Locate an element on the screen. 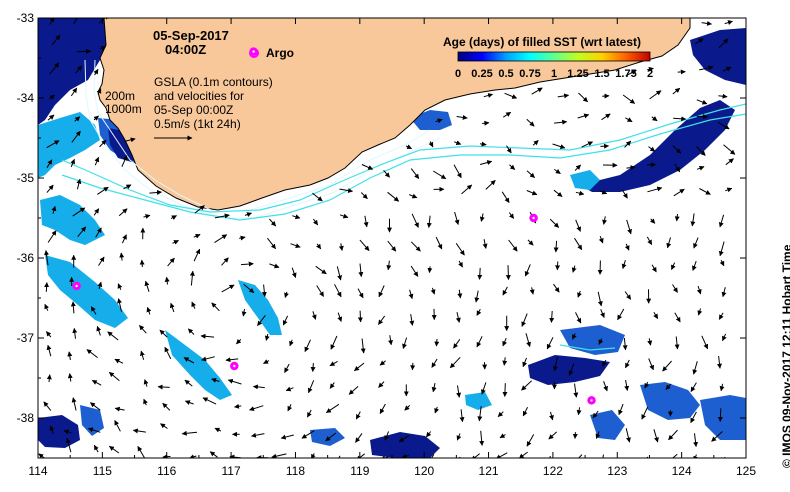  southwest-light-patch is located at coordinates (86, 291).